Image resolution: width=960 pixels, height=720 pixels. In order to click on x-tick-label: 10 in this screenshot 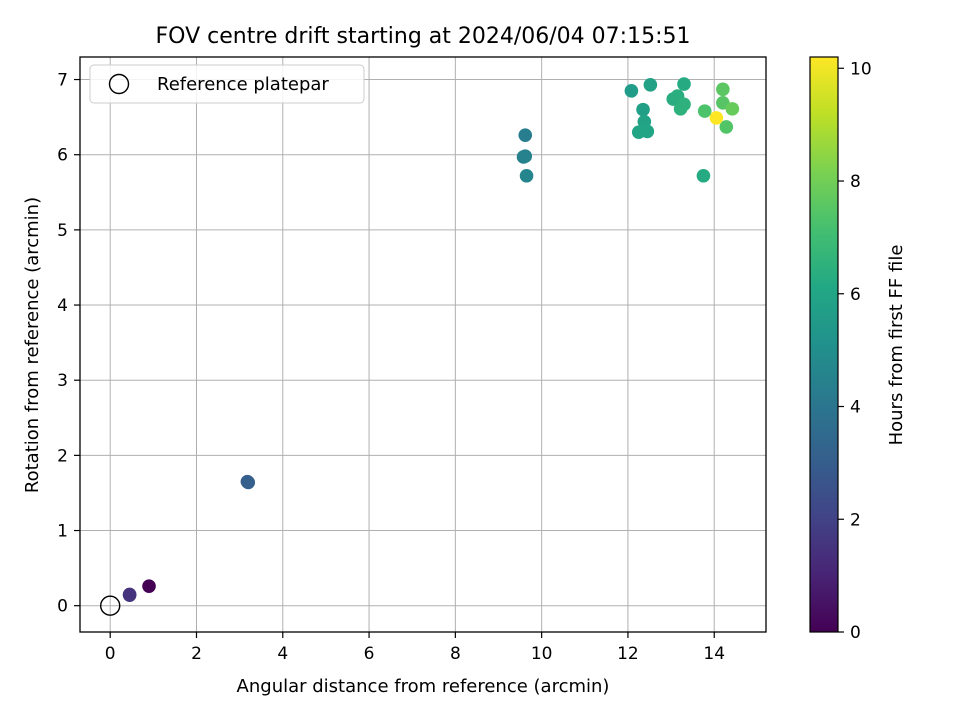, I will do `click(542, 654)`.